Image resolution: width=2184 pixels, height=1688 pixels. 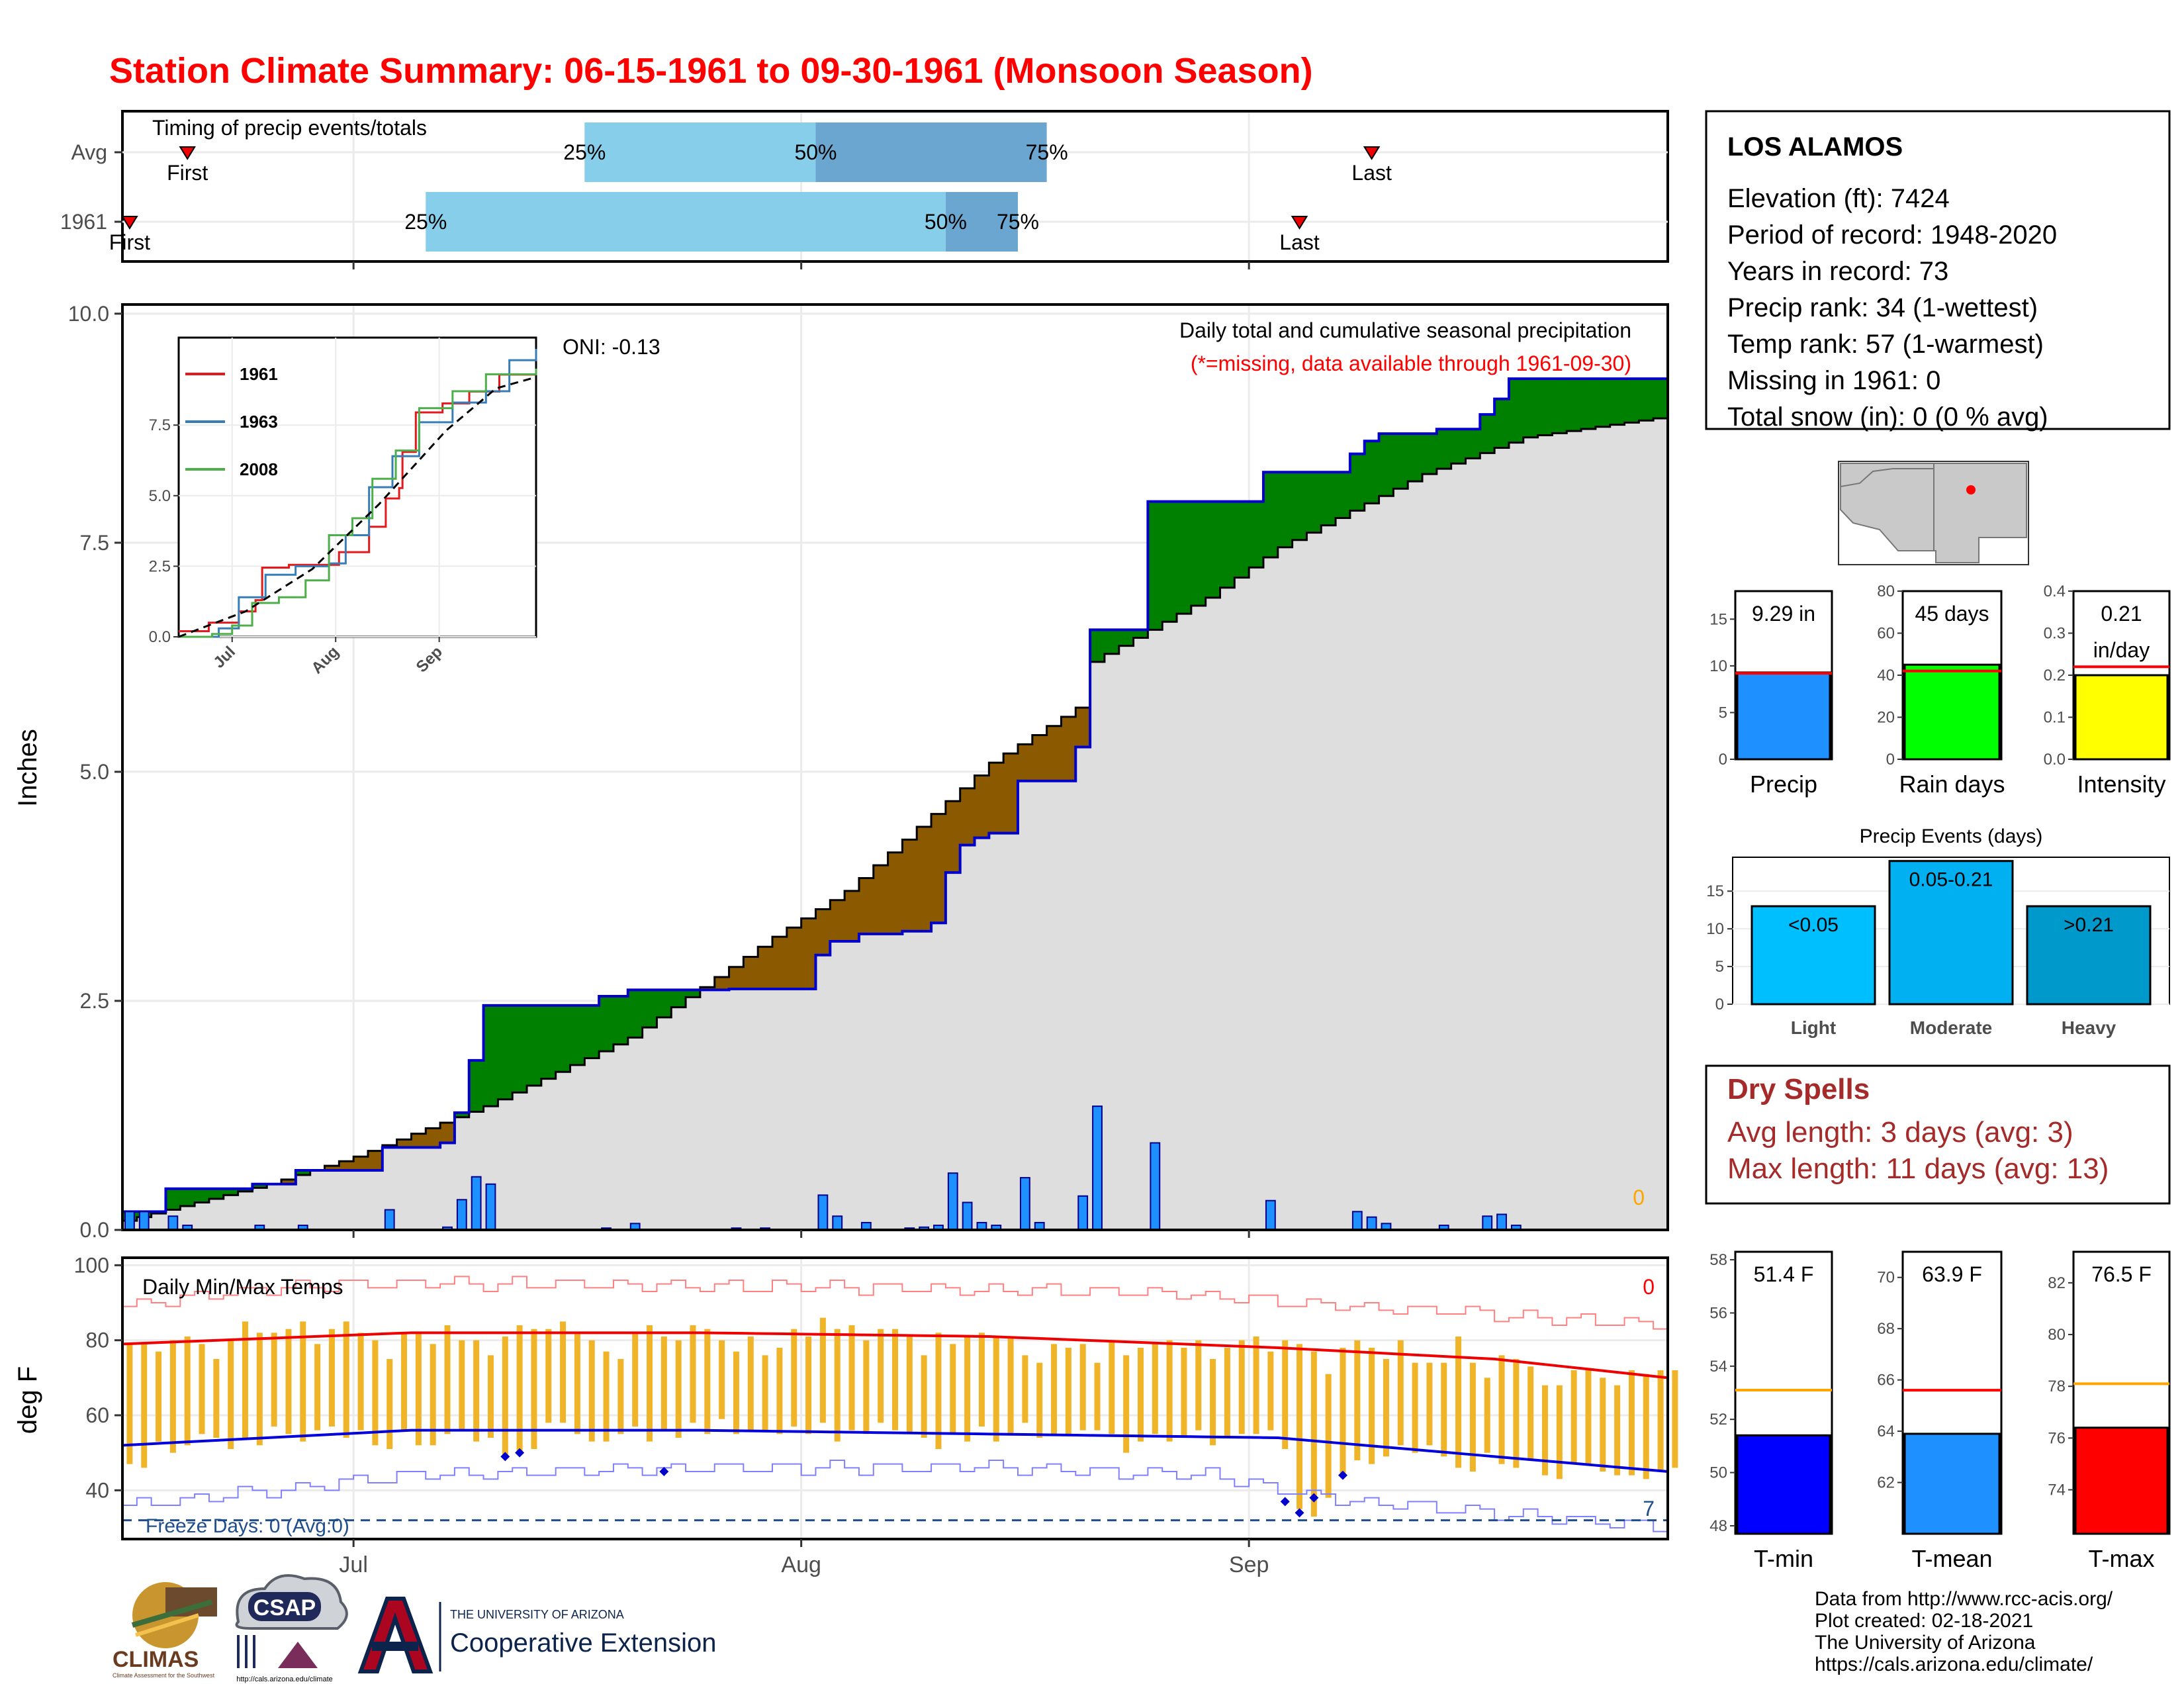 What do you see at coordinates (1718, 1367) in the screenshot?
I see `summary-y-tick-label: 54` at bounding box center [1718, 1367].